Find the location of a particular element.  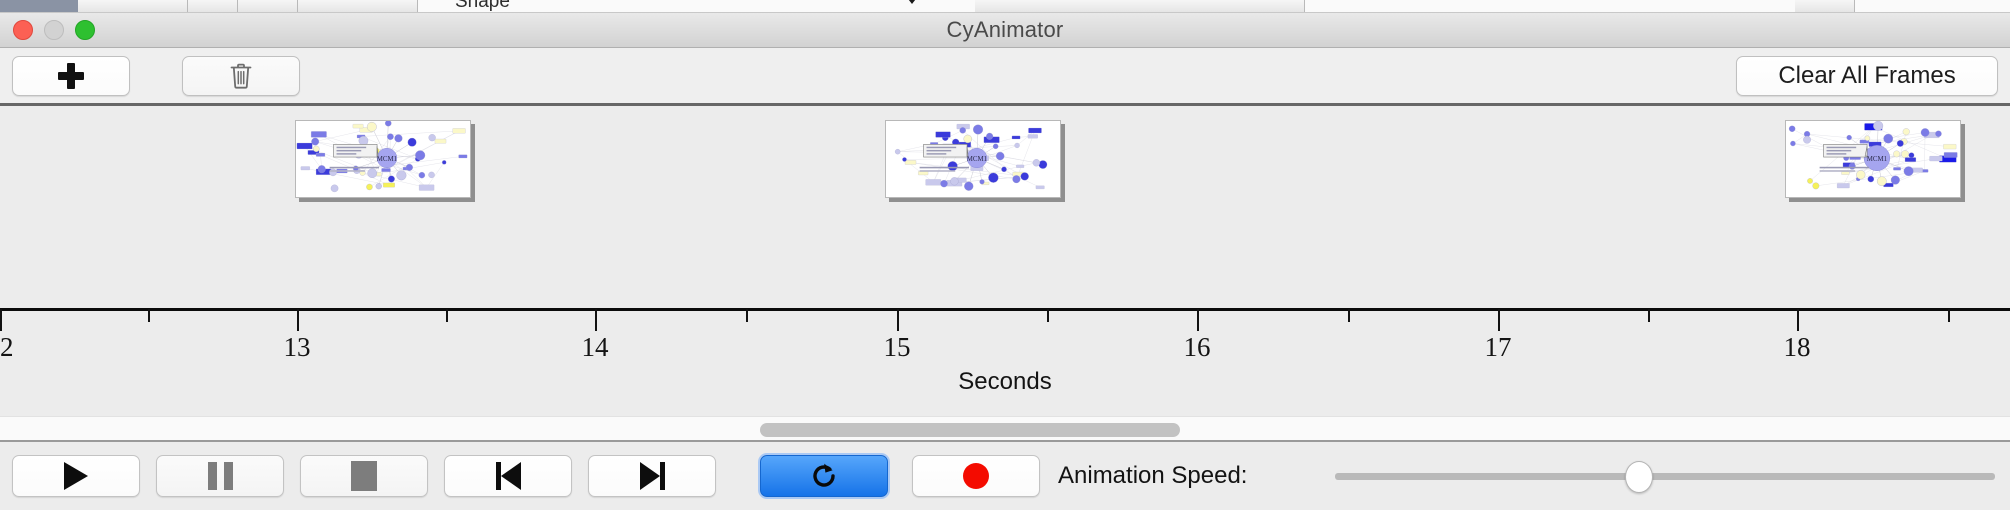

plus-icon is located at coordinates (71, 75).